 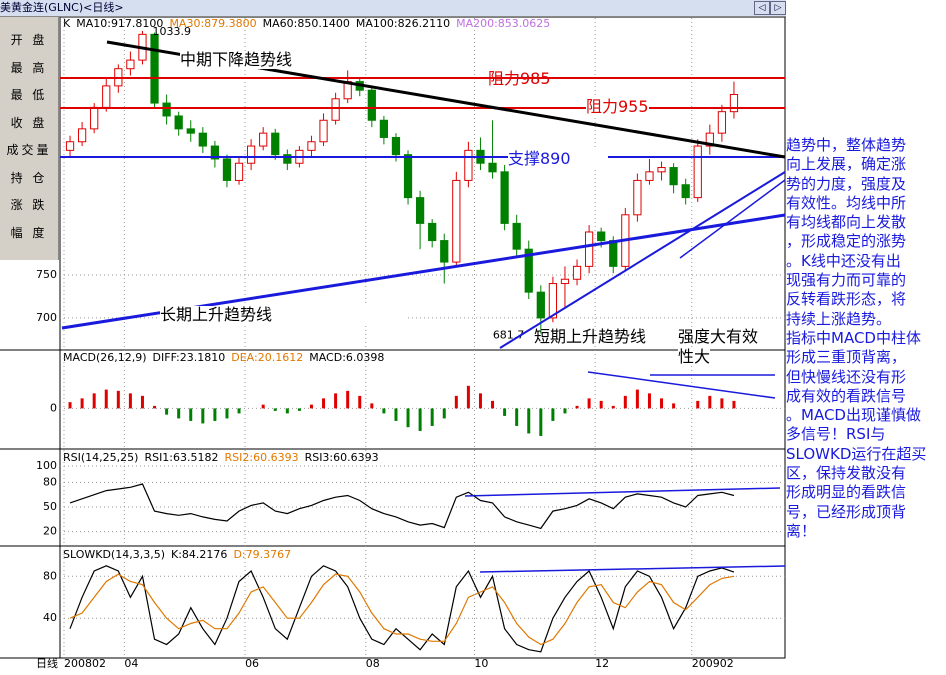 I want to click on legend-text: MACD:6.0398, so click(x=346, y=357).